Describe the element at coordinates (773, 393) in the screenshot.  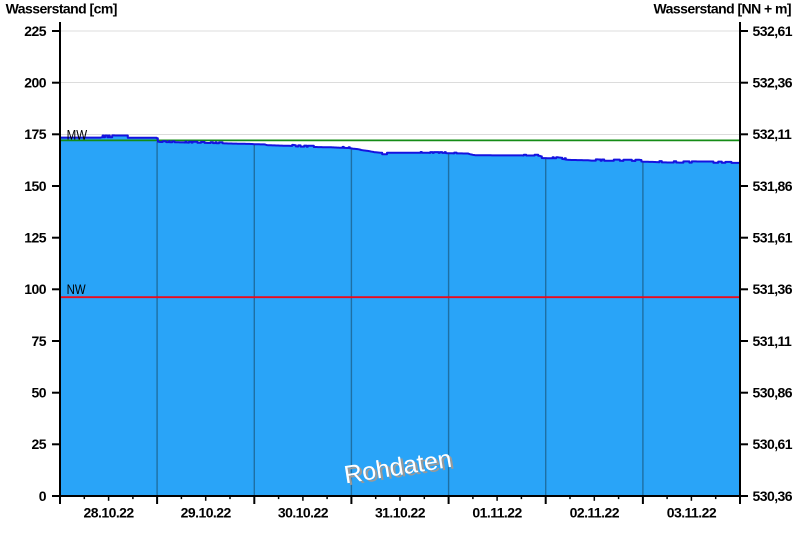
I see `svg-text: 530,86` at that location.